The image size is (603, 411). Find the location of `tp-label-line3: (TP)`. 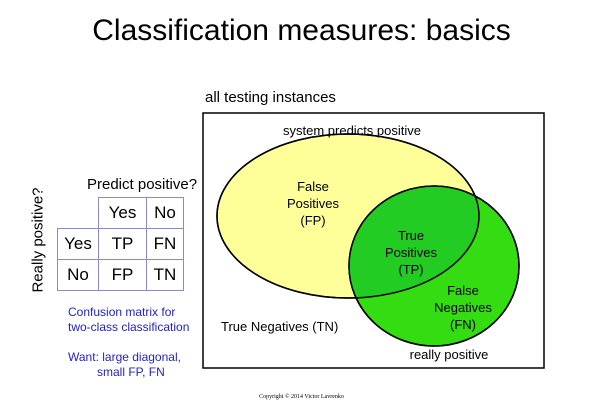

tp-label-line3: (TP) is located at coordinates (410, 269).